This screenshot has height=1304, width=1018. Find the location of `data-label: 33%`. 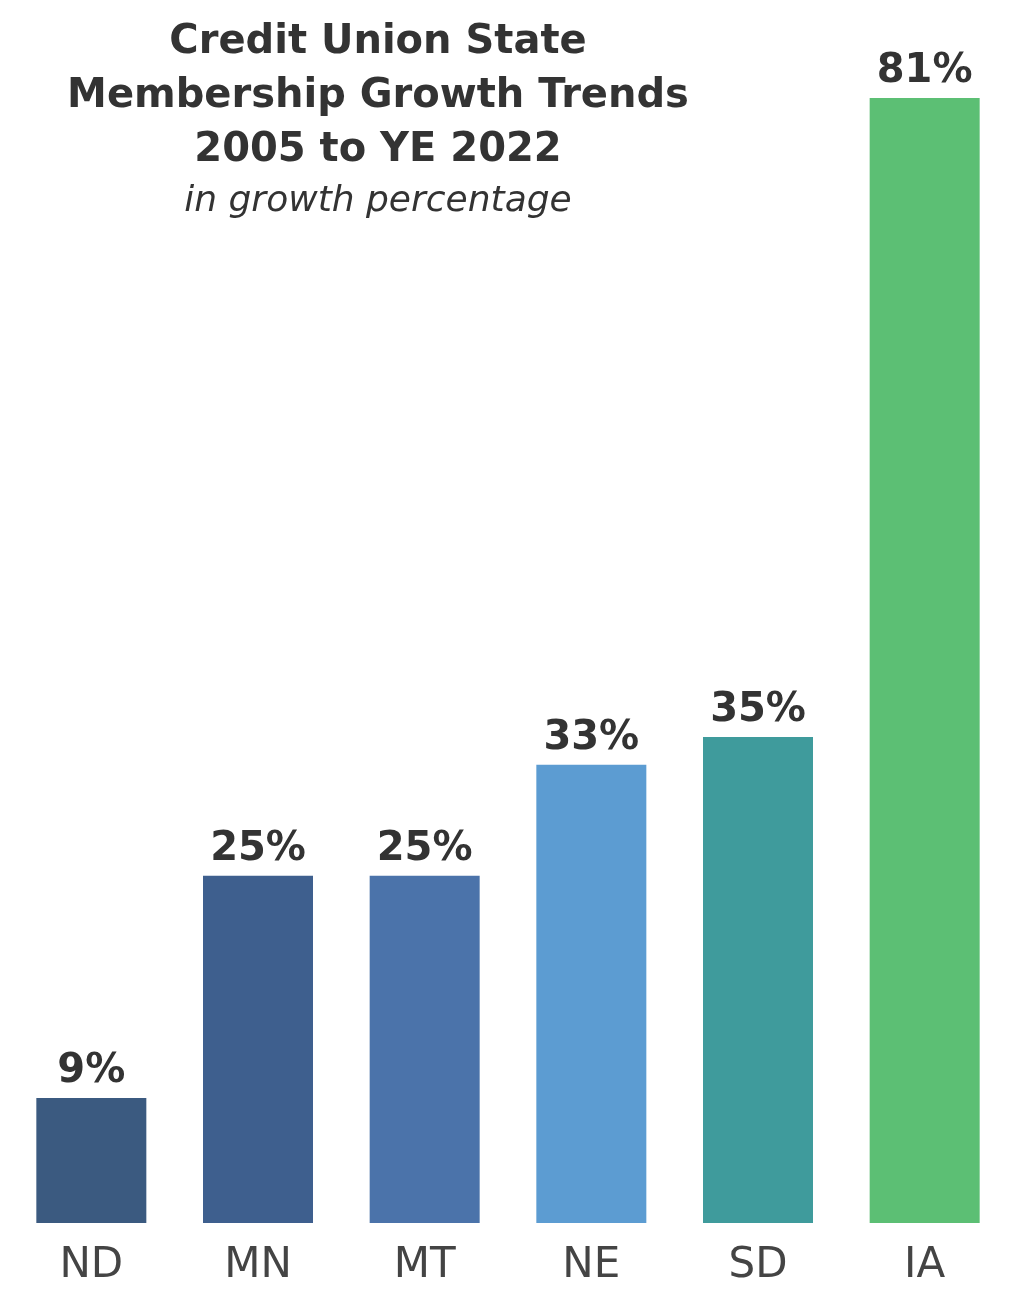

data-label: 33% is located at coordinates (591, 734).